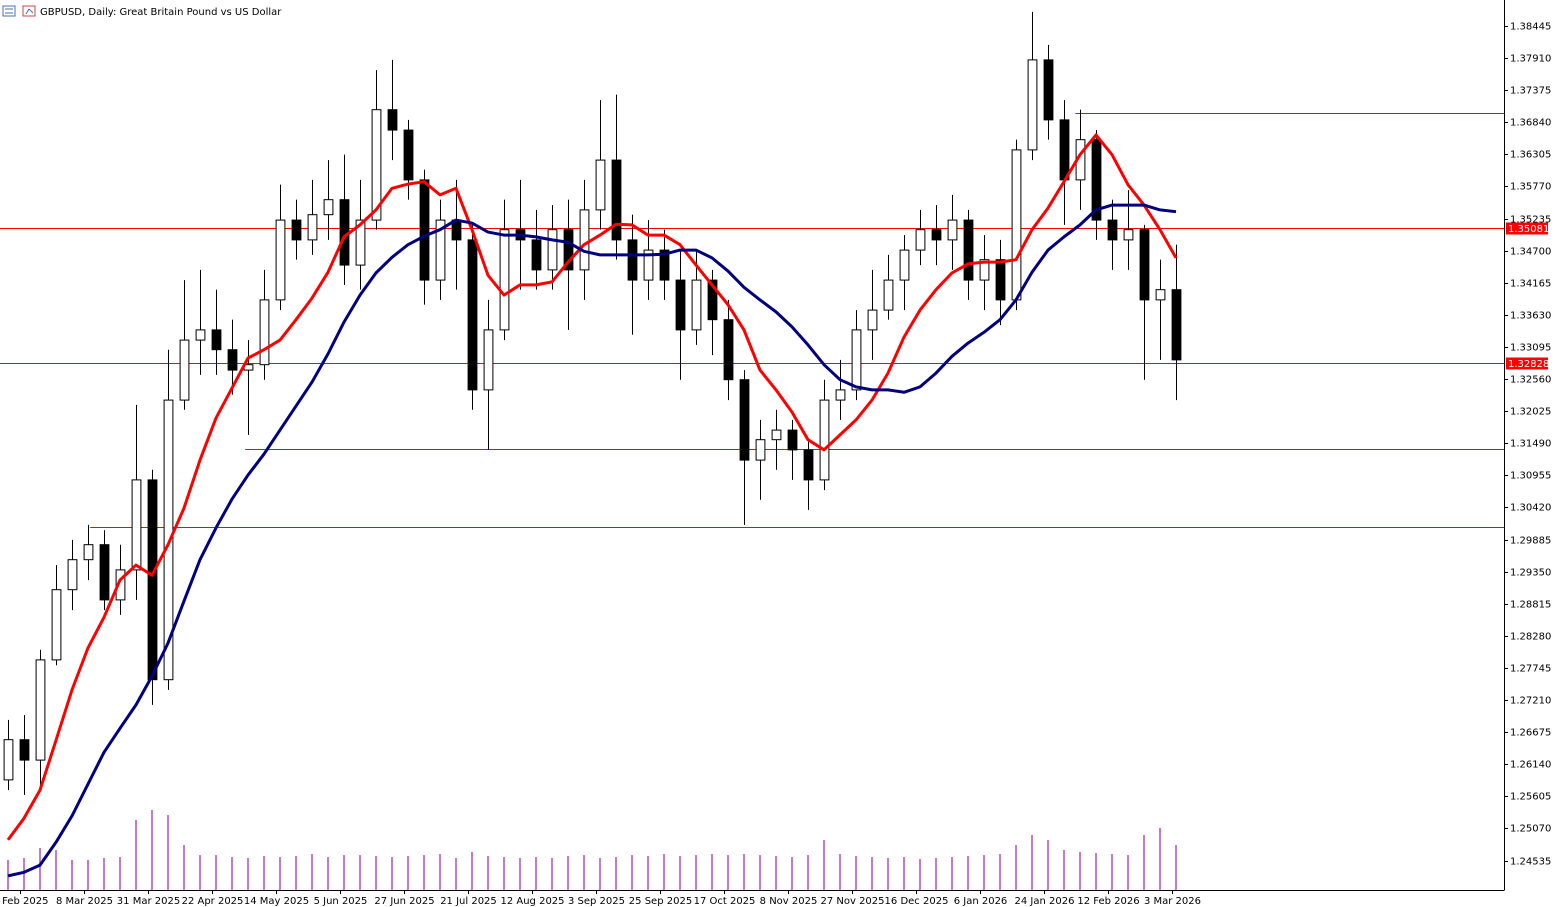 This screenshot has width=1554, height=907. Describe the element at coordinates (1172, 901) in the screenshot. I see `x-tick-label: 3 Mar 2026` at that location.